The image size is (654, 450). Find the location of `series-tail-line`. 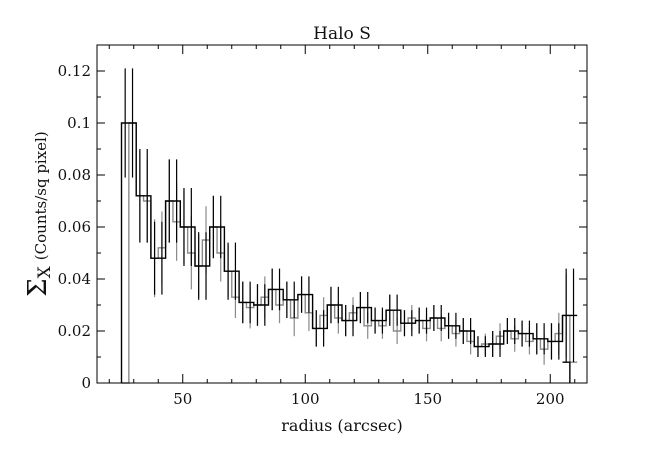

series-tail-line is located at coordinates (566, 372).